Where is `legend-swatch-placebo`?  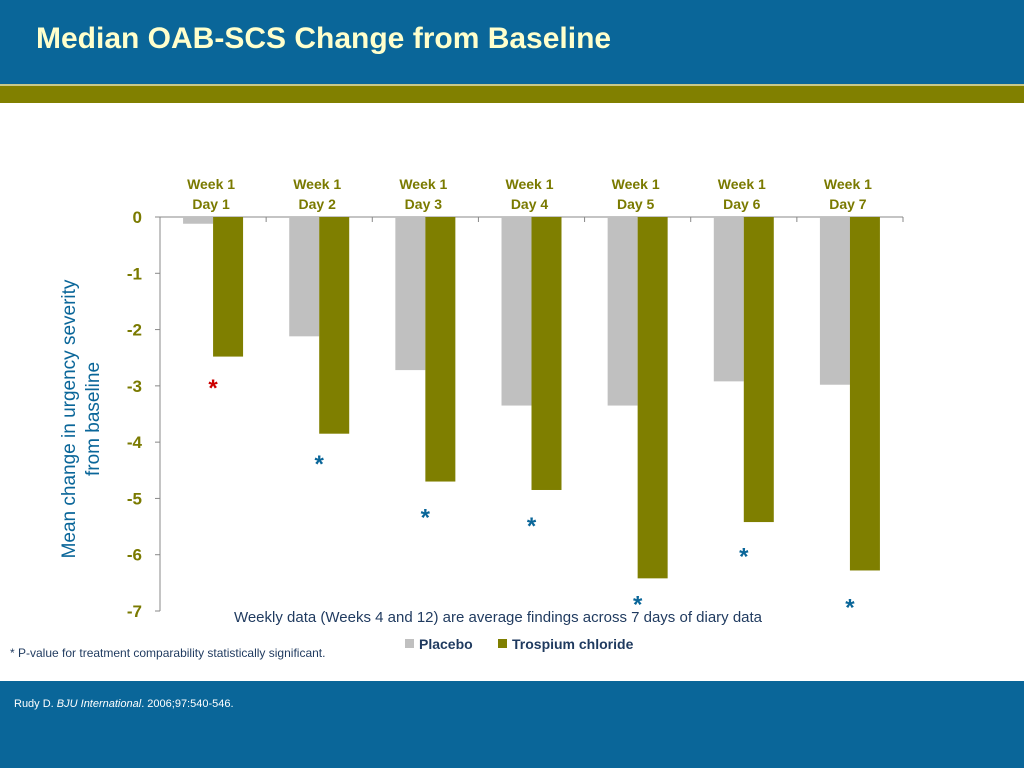
legend-swatch-placebo is located at coordinates (409, 643).